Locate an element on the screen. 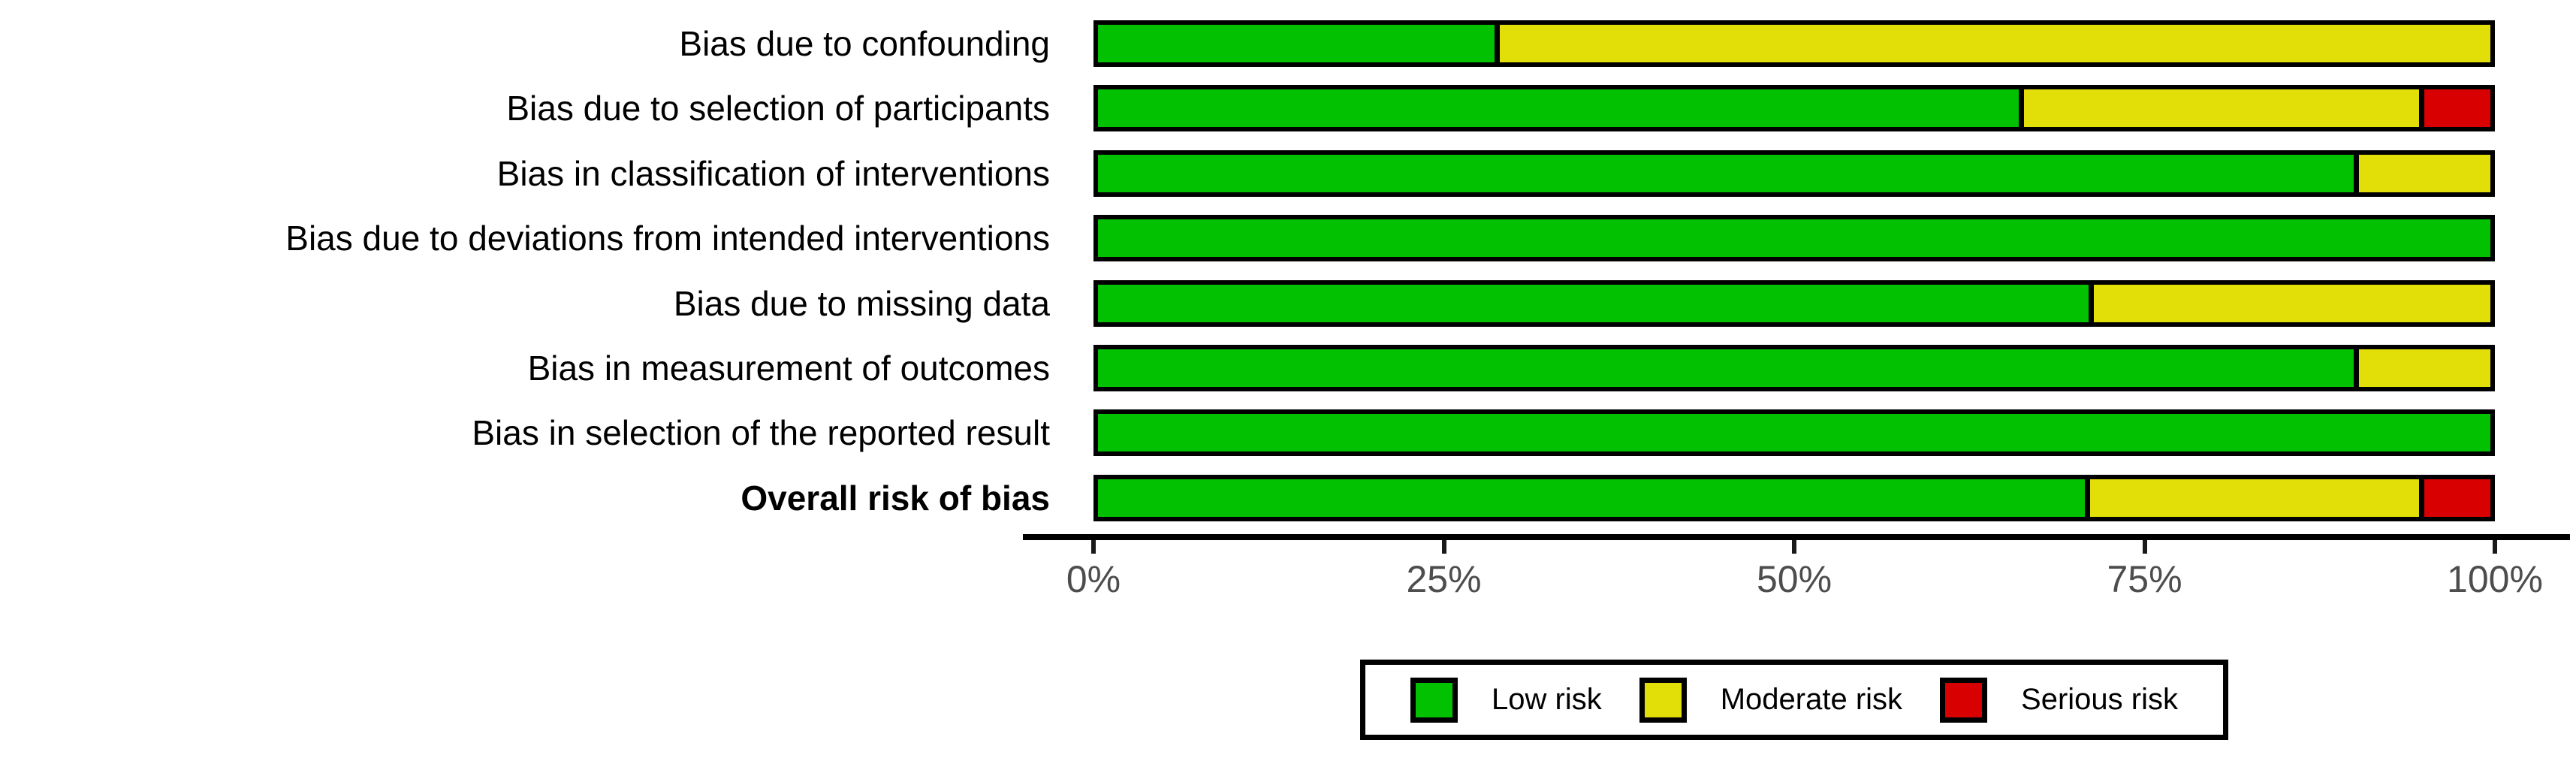  chart-row: Bias due to missing data is located at coordinates (1288, 303).